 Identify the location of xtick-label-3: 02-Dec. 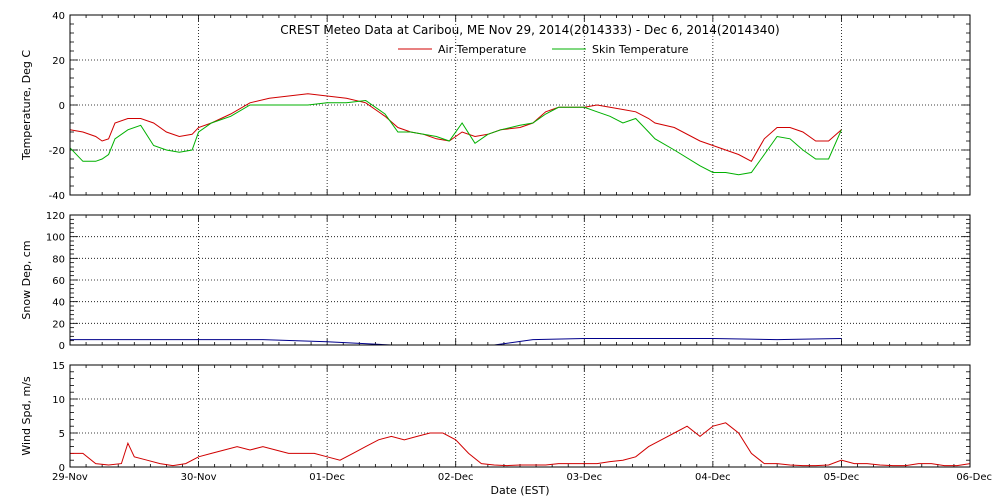
(456, 477).